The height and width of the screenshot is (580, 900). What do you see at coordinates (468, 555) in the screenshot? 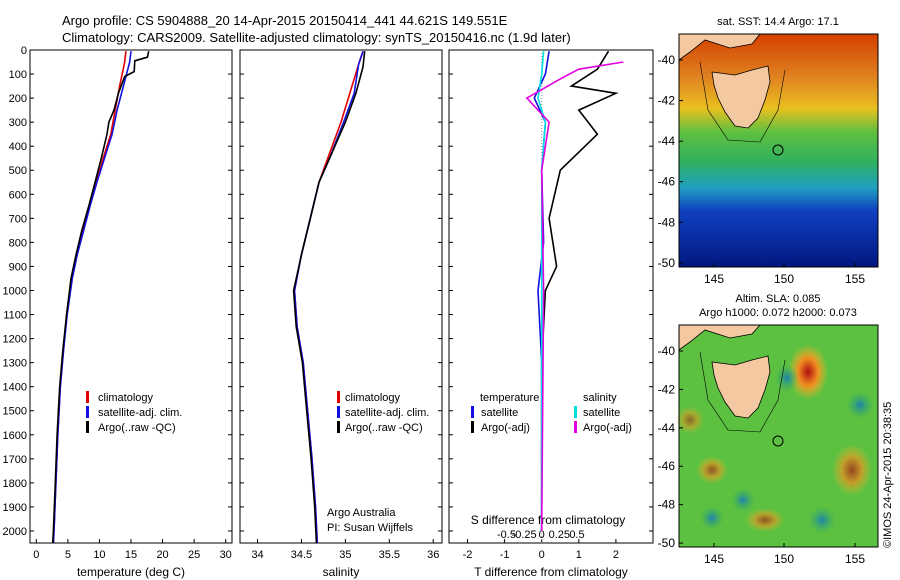
I see `x-tick-label: -2` at bounding box center [468, 555].